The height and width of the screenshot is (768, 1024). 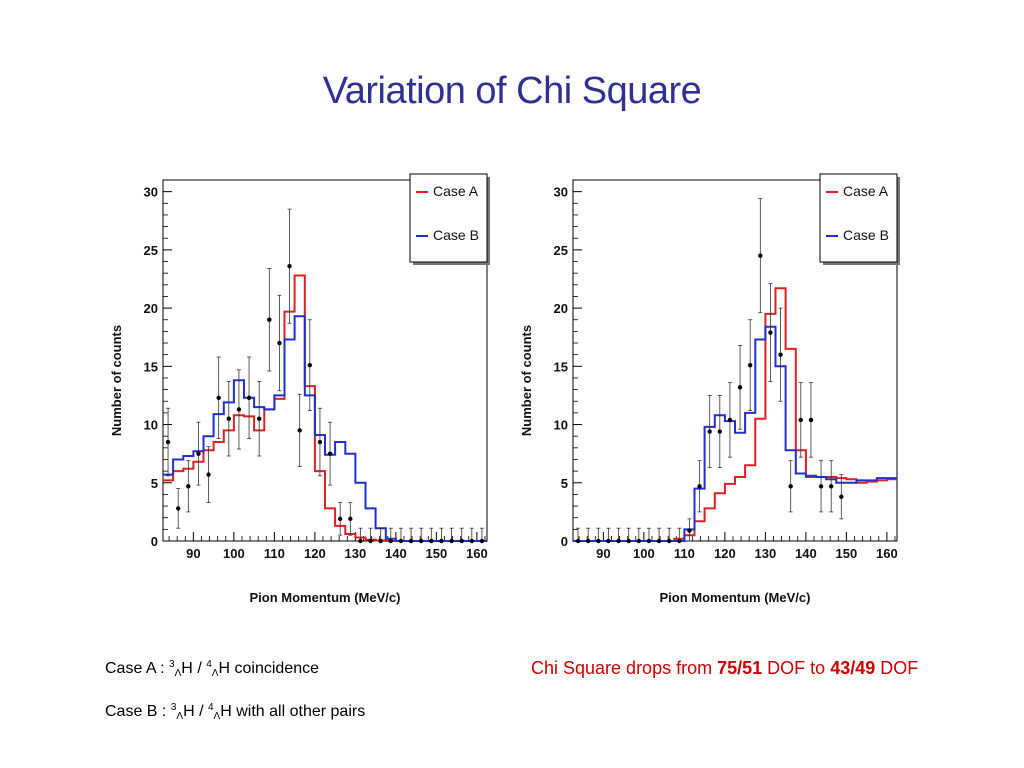 I want to click on case-b-isotope-1-mass: 3, so click(x=173, y=707).